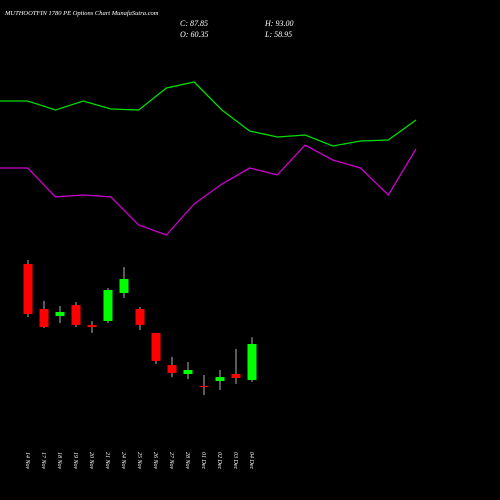  I want to click on x-tick-label: 03 Dec, so click(235, 460).